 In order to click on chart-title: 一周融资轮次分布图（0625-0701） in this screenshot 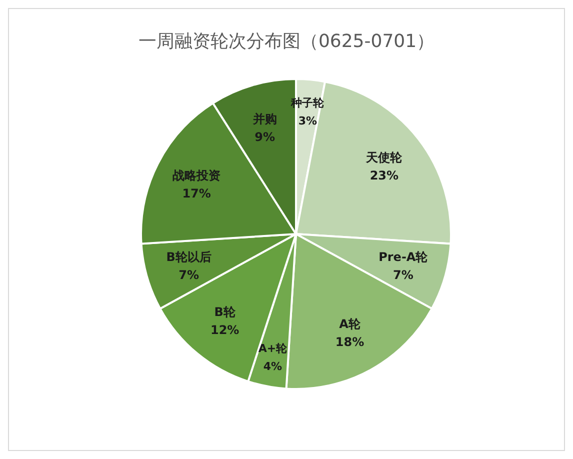, I will do `click(286, 41)`.